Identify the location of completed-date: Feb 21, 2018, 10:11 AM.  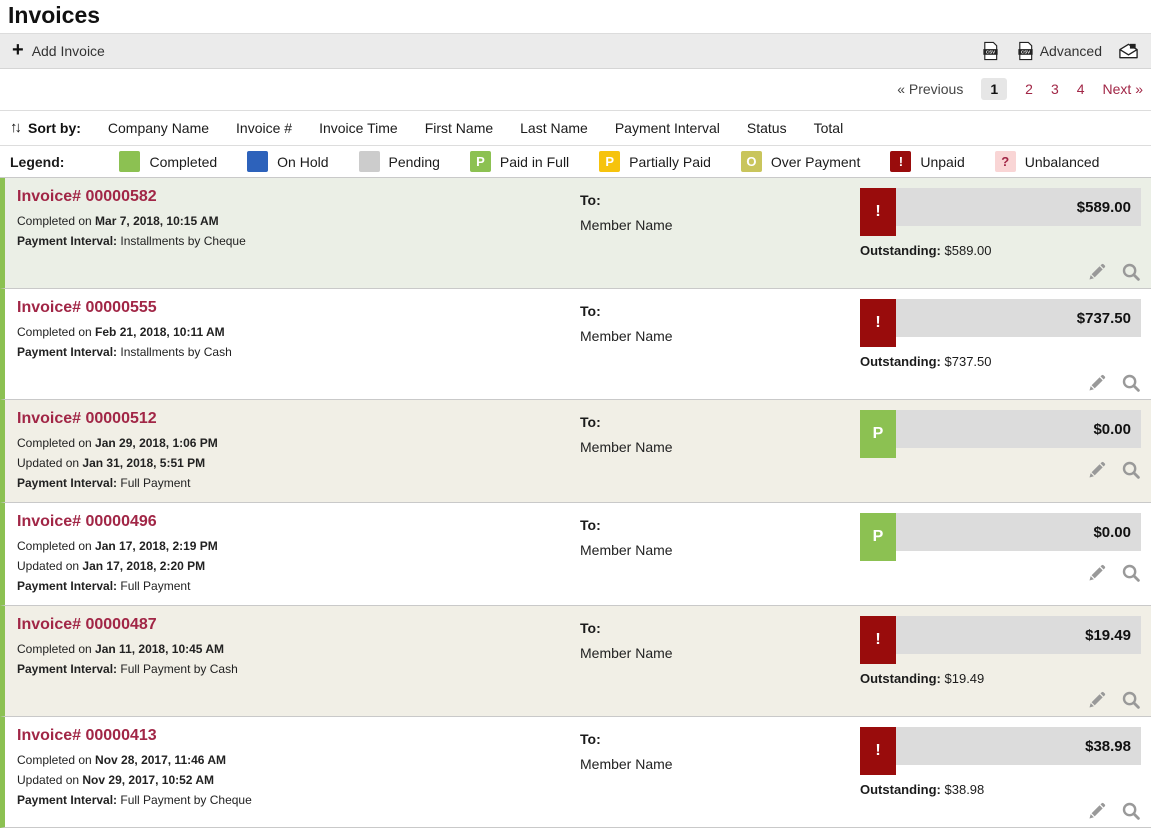
(160, 332).